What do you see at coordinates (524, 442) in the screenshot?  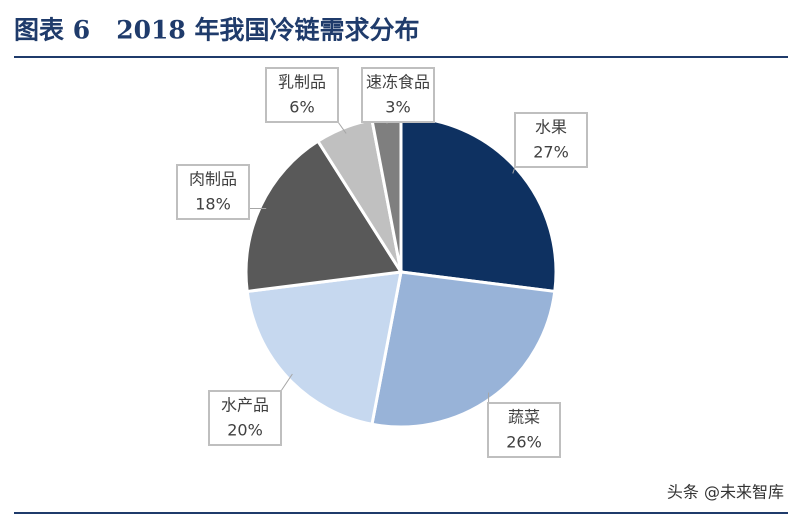 I see `slice-value: 26%` at bounding box center [524, 442].